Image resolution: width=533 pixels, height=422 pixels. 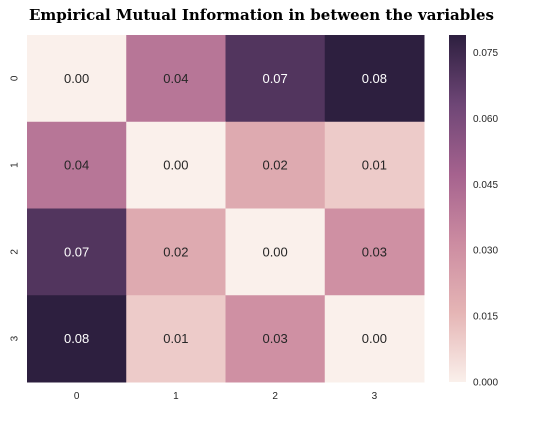 I want to click on x-tick-label: 2, so click(x=275, y=396).